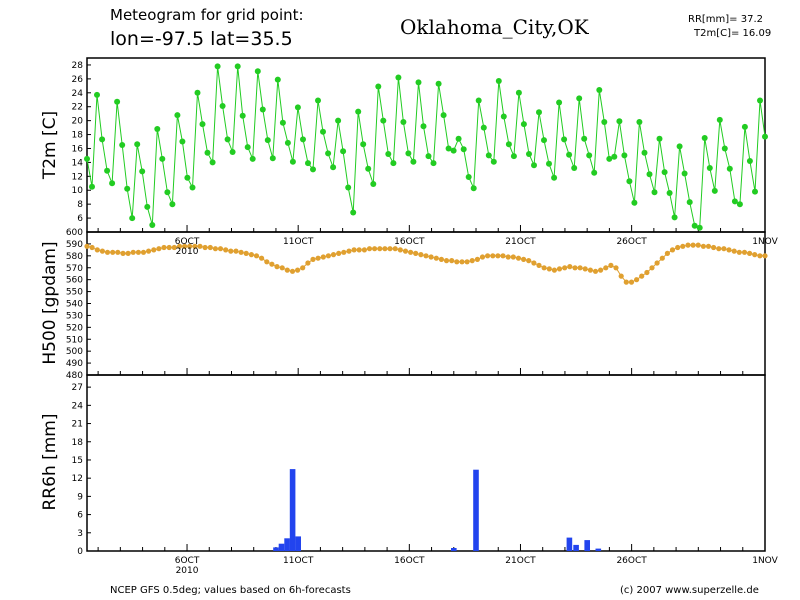 This screenshot has width=800, height=600. I want to click on h500-ytick-label: 570, so click(74, 269).